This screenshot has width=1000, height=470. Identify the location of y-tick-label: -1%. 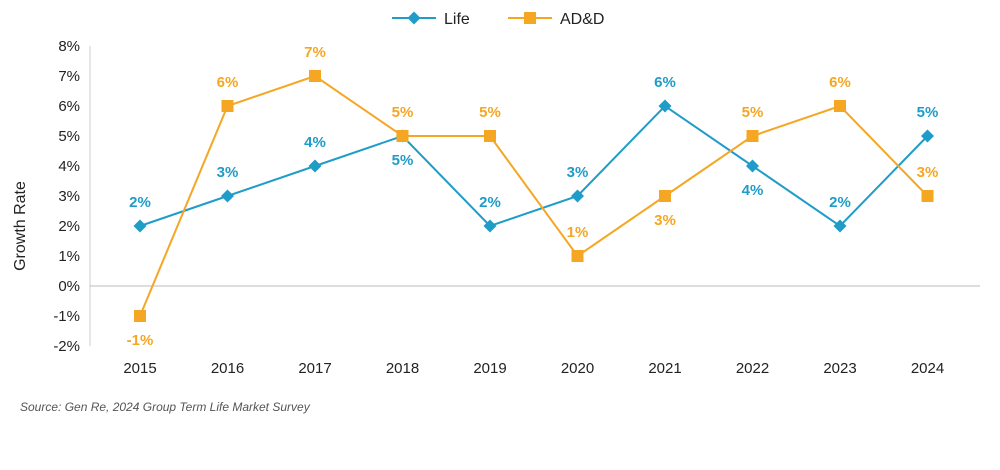
(66, 316).